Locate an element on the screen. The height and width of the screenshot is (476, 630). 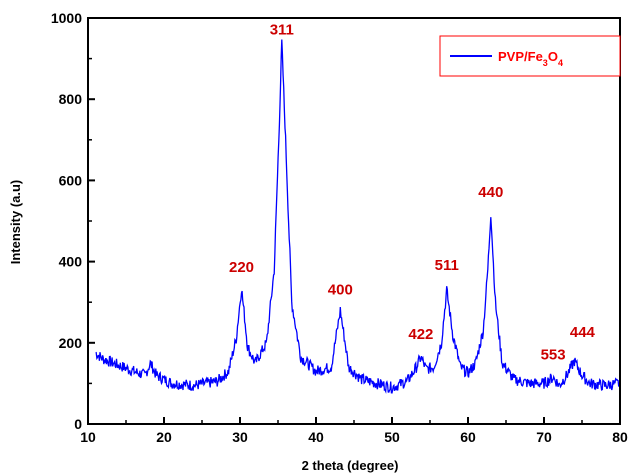
peak-label-511: 511 is located at coordinates (447, 265).